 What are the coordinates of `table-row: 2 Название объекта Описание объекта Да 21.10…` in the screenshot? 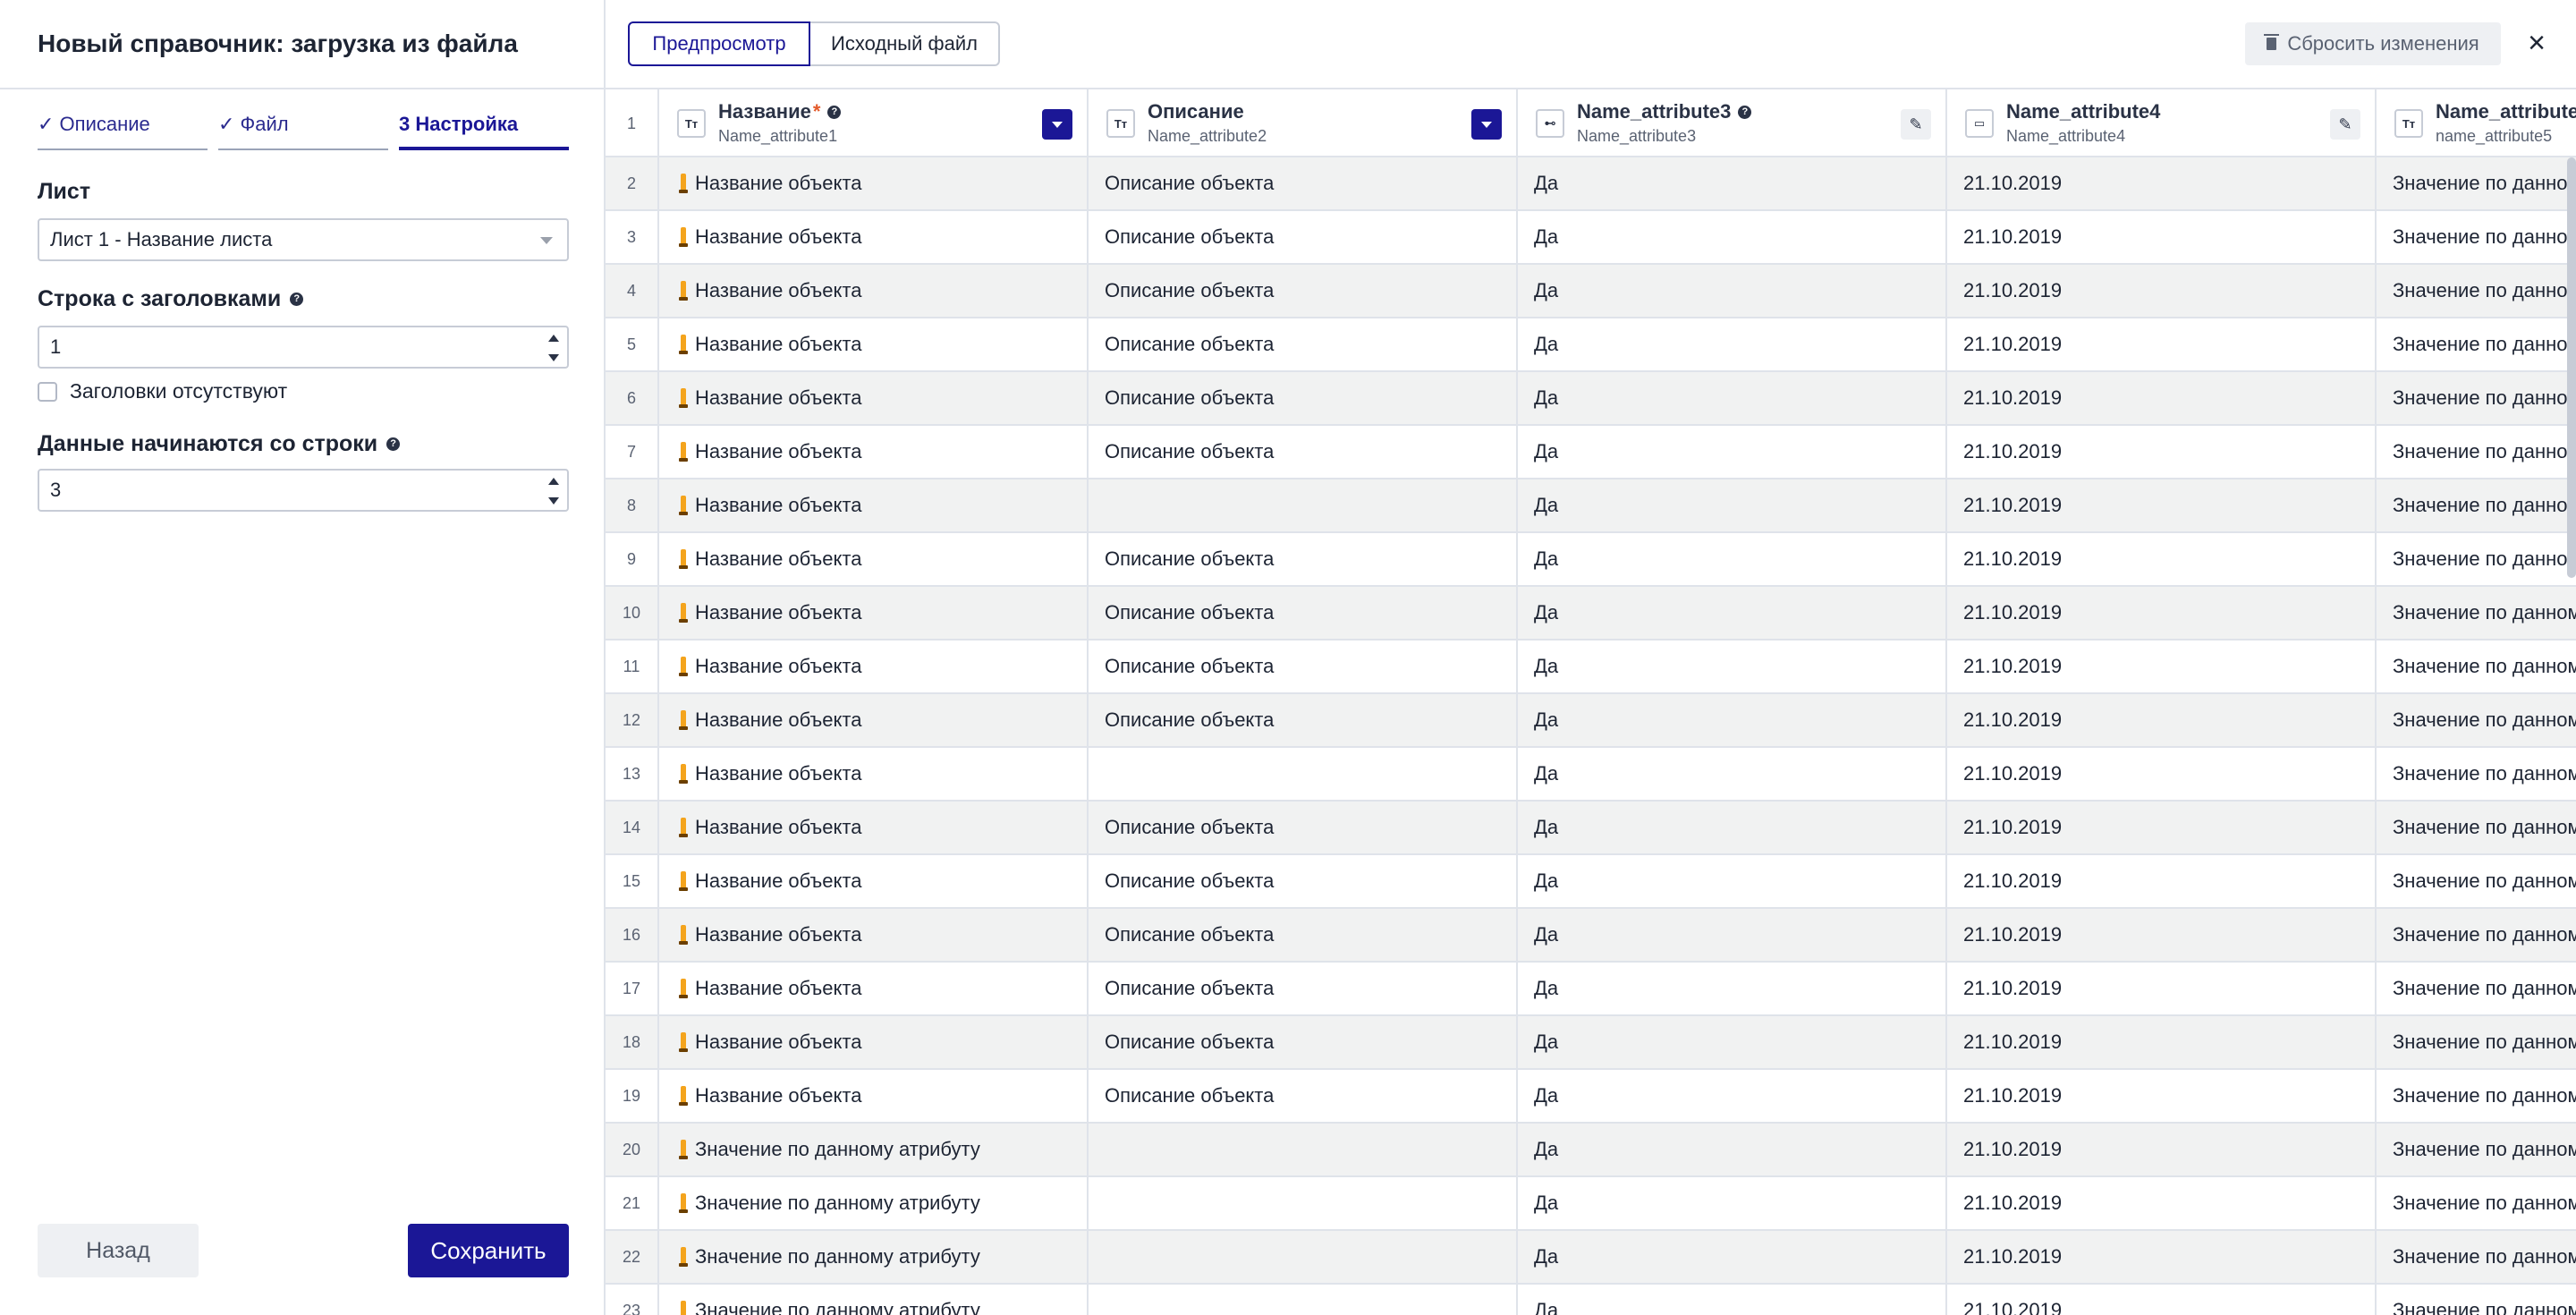 It's located at (1591, 184).